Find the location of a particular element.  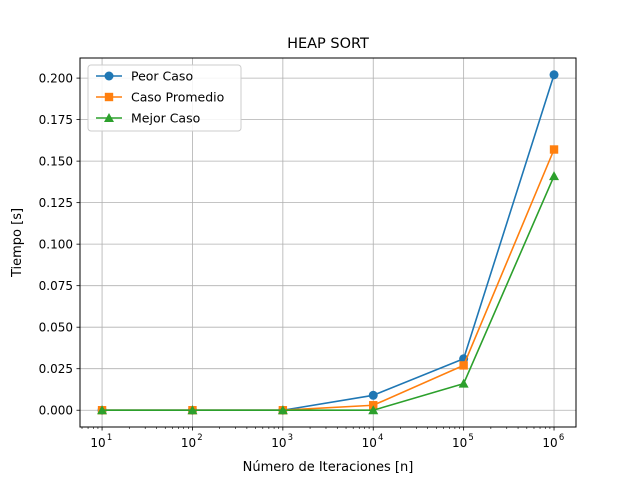

legend-label: Peor Caso is located at coordinates (162, 76).